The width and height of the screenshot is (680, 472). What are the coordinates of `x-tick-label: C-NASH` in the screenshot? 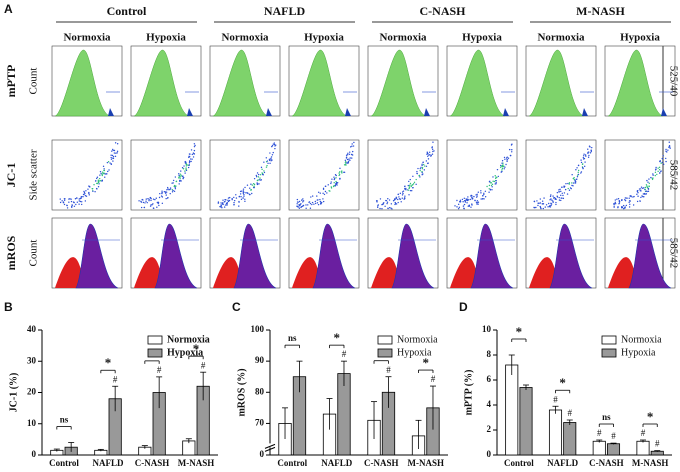 It's located at (152, 463).